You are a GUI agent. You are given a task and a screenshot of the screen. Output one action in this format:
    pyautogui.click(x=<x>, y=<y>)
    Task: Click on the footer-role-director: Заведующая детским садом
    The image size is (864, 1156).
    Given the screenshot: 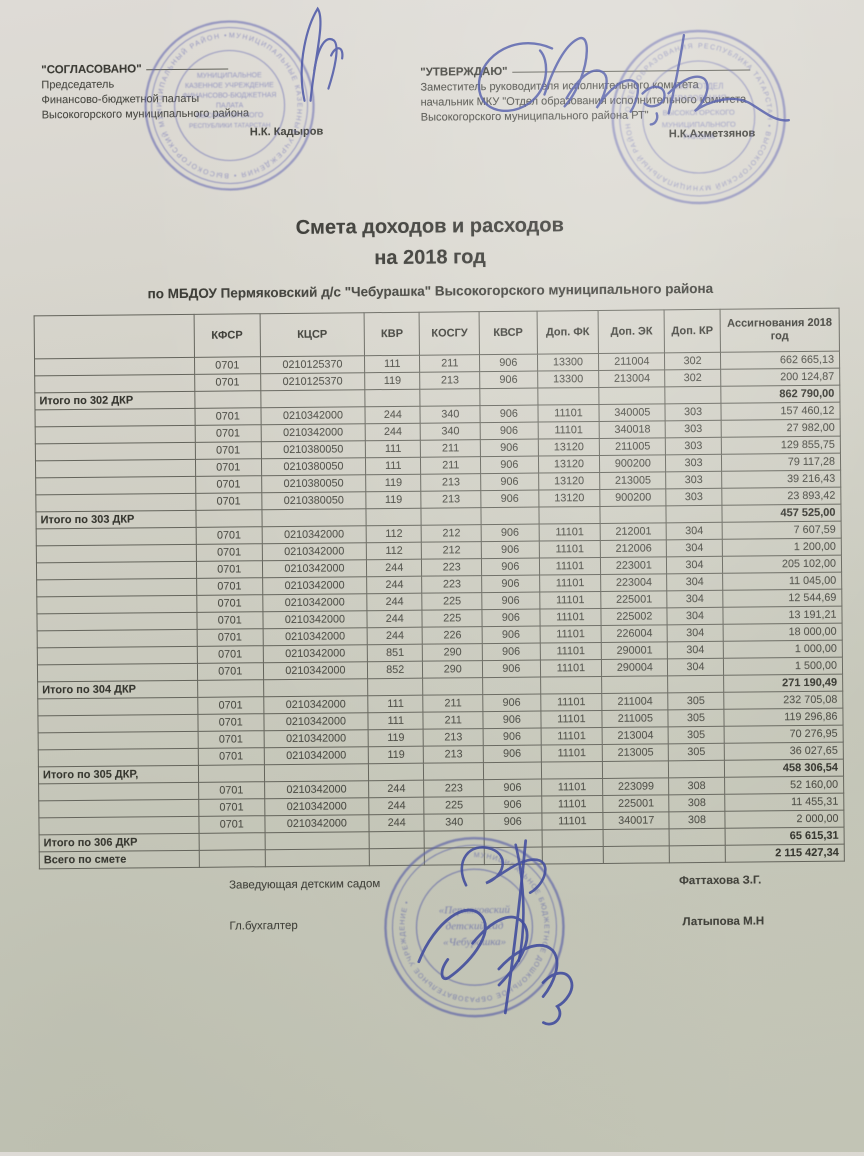 What is the action you would take?
    pyautogui.click(x=305, y=885)
    